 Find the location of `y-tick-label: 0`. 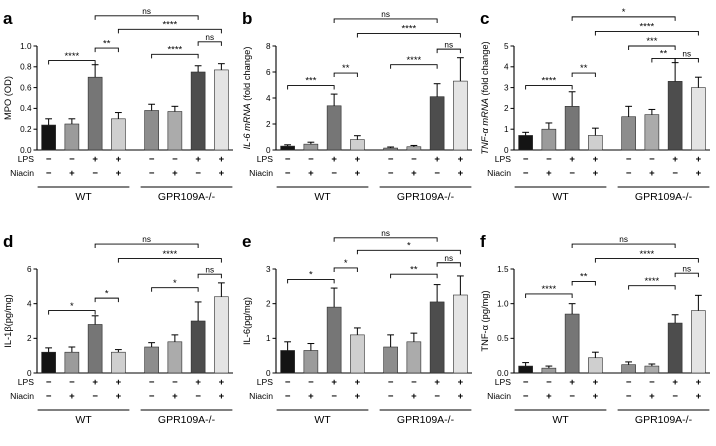

y-tick-label: 0 is located at coordinates (29, 373).